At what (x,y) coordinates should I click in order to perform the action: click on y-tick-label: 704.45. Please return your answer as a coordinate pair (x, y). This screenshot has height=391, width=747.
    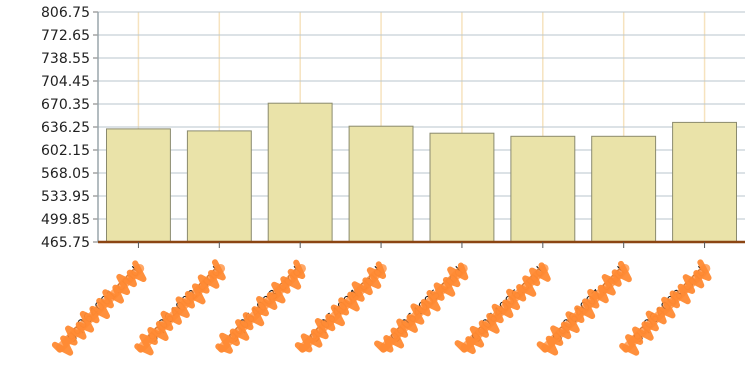
    Looking at the image, I should click on (65, 82).